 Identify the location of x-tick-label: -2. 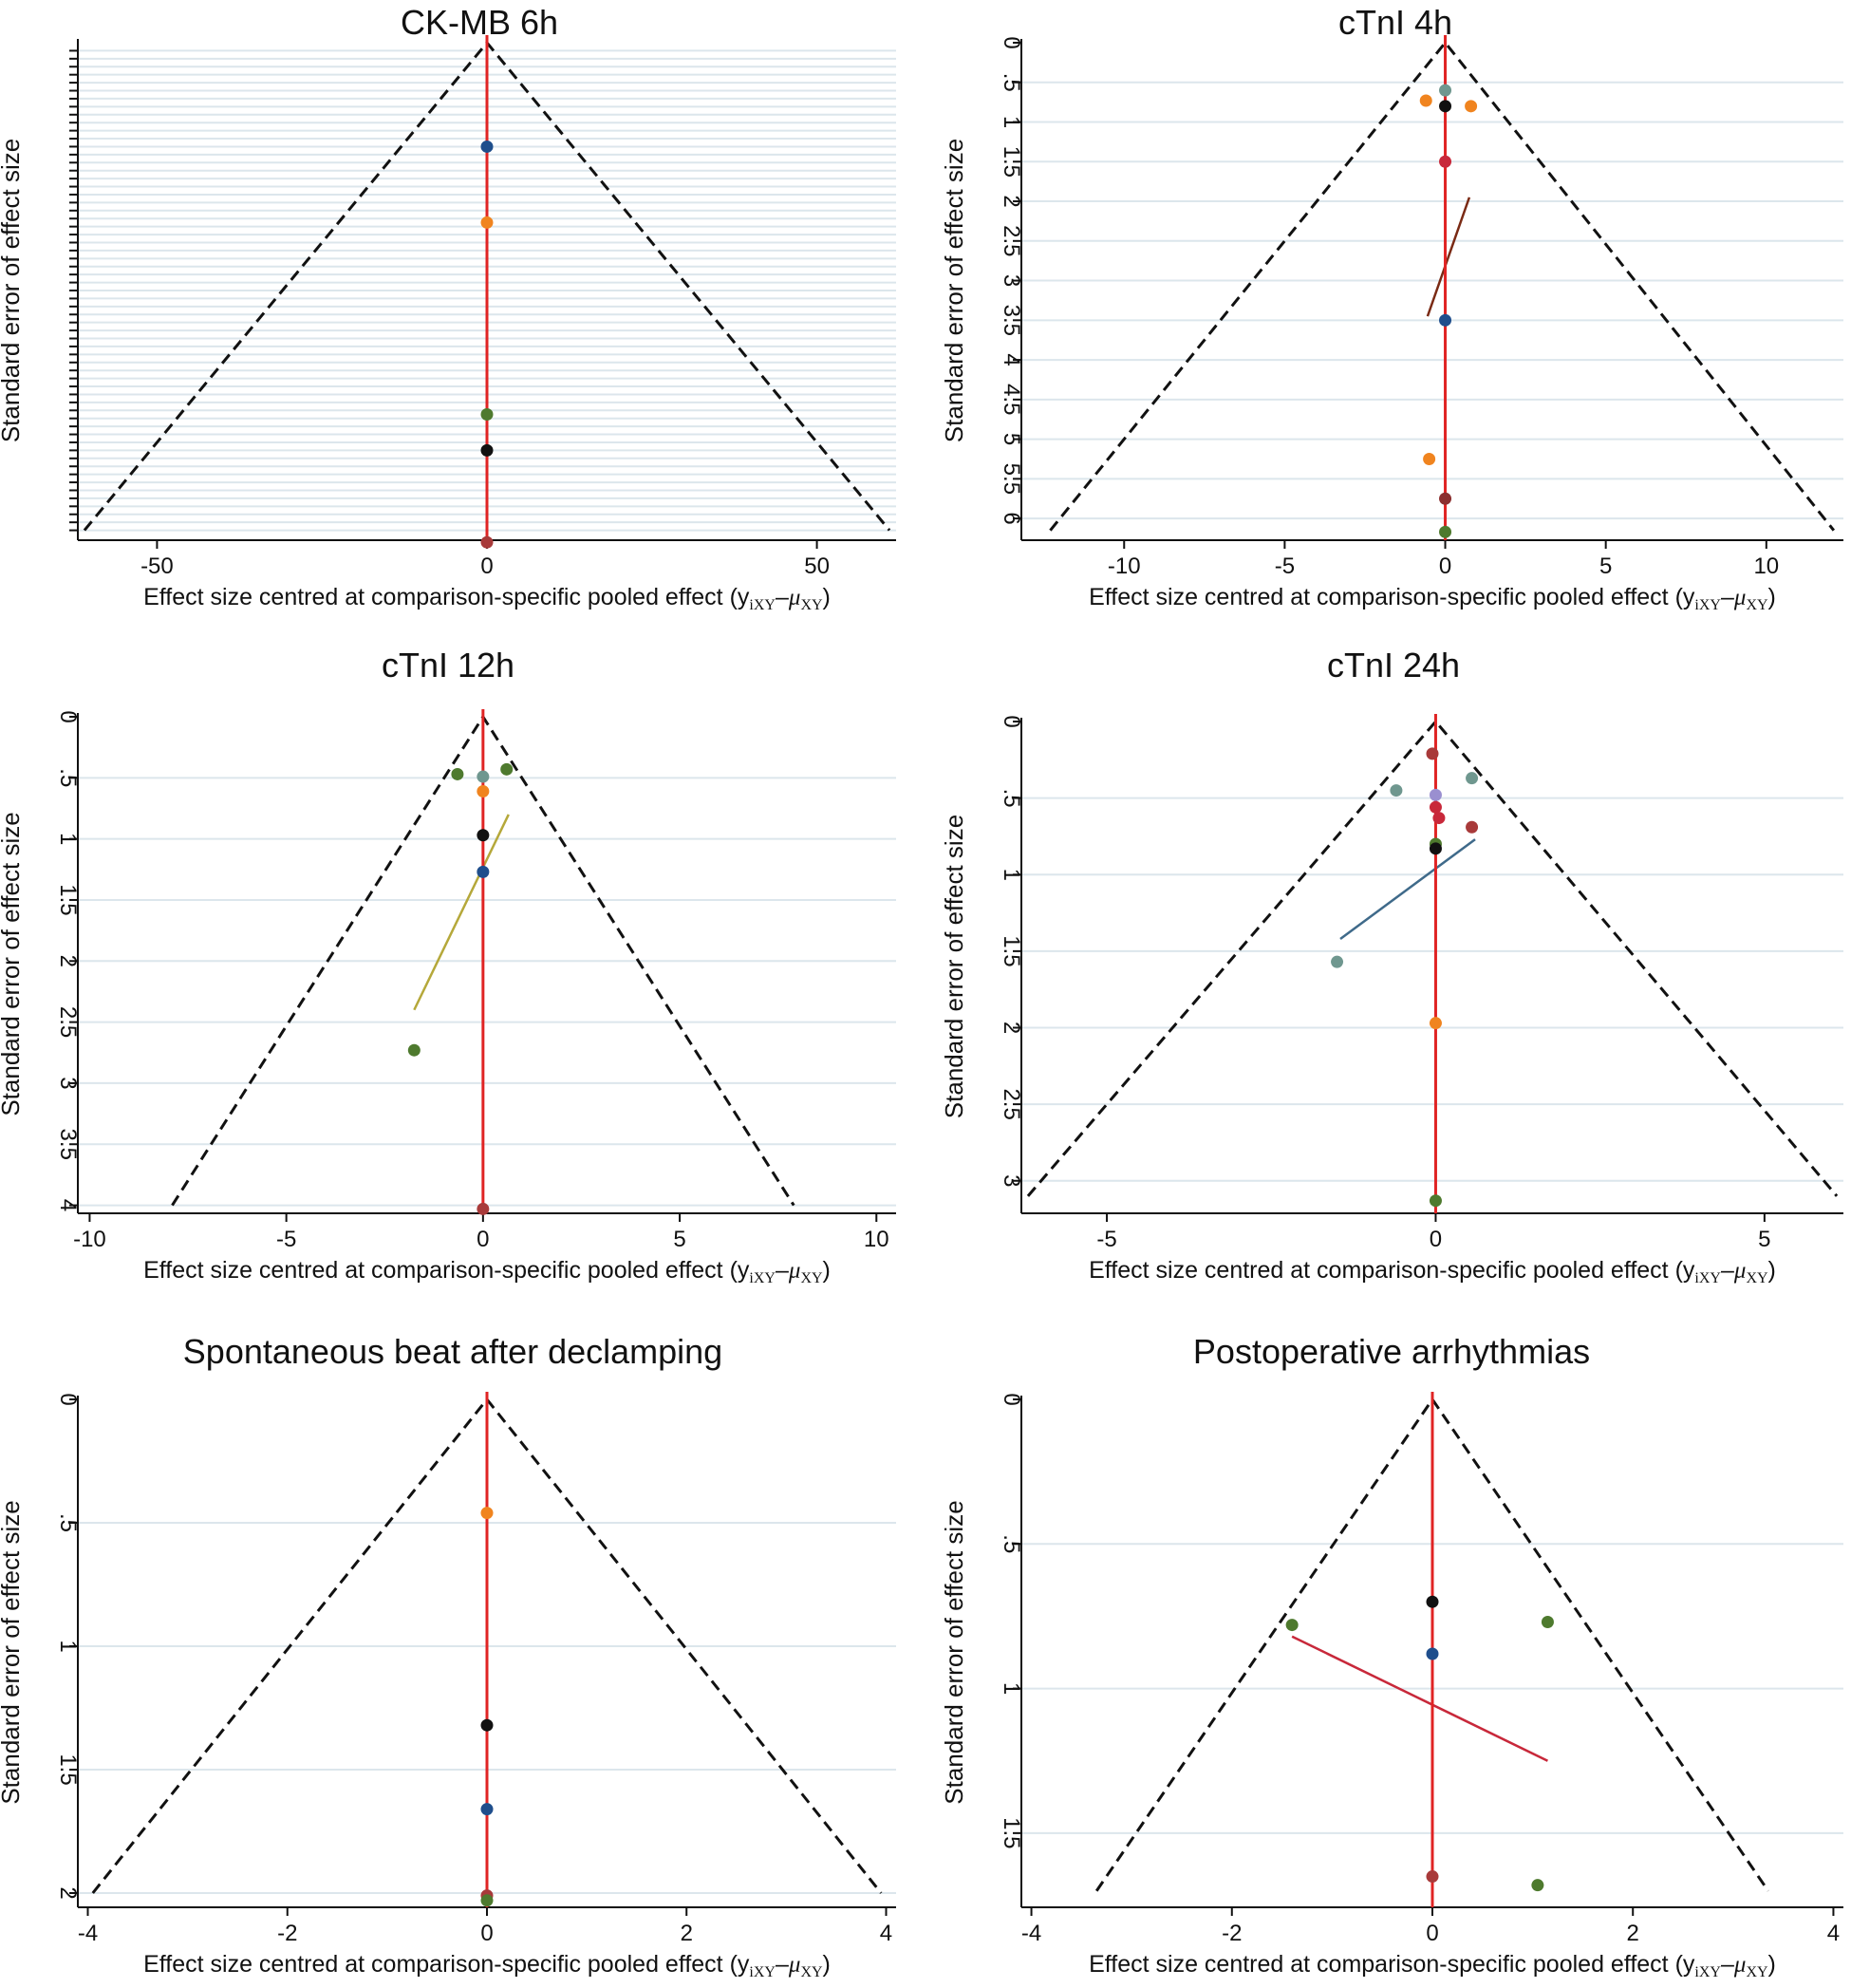
(1232, 1933).